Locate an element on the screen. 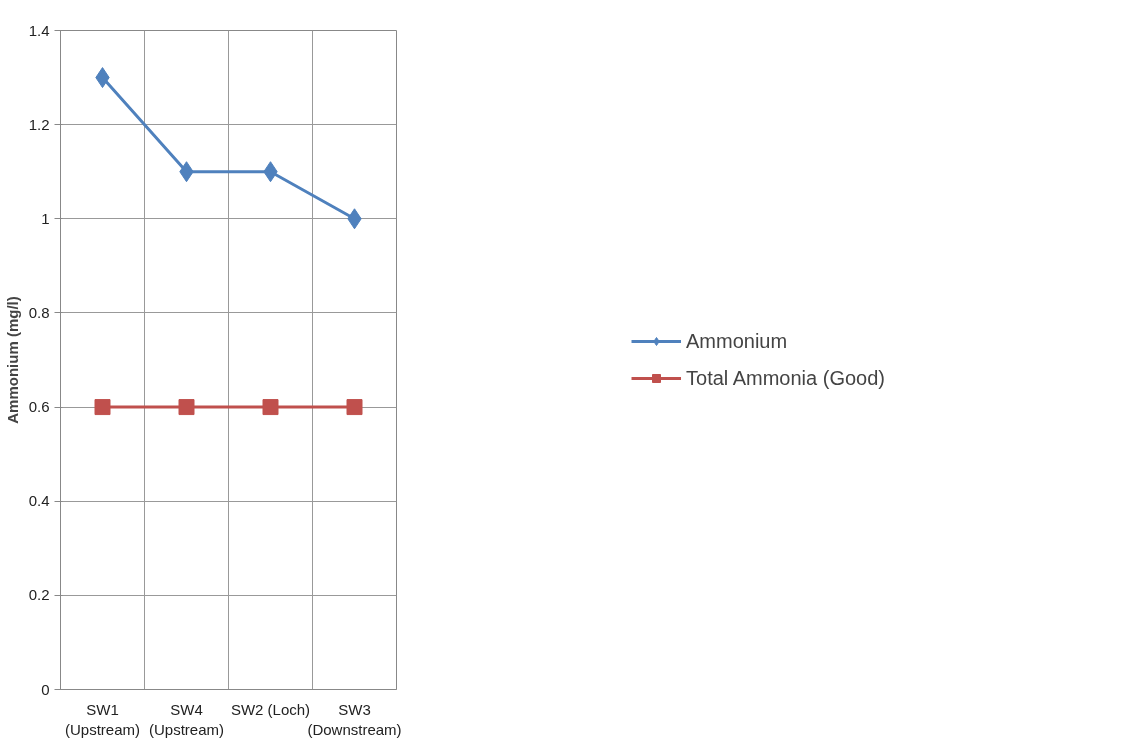  y-axis-title: Ammonium (mg/l) is located at coordinates (12, 360).